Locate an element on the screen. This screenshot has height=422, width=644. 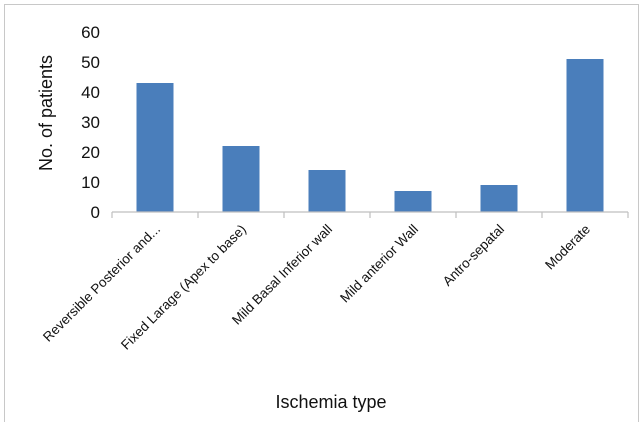
y-tick-label: 20 is located at coordinates (90, 152).